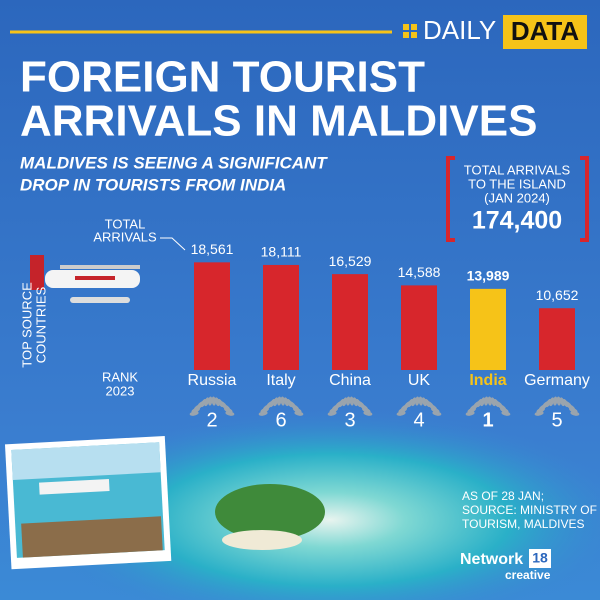 The image size is (600, 605). I want to click on category-axis-label: COUNTRIES, so click(40, 324).